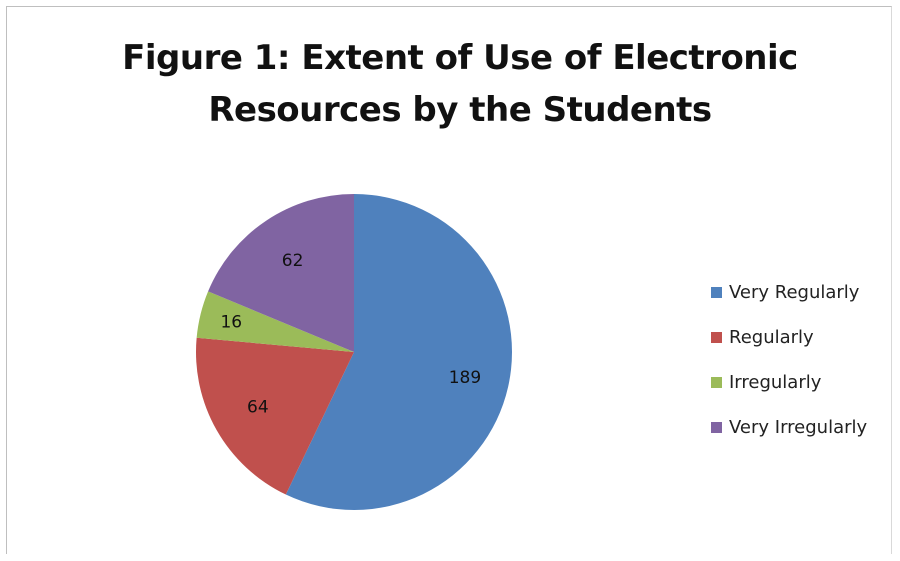 The image size is (900, 561). Describe the element at coordinates (771, 337) in the screenshot. I see `legend-label-regularly: Regularly` at that location.